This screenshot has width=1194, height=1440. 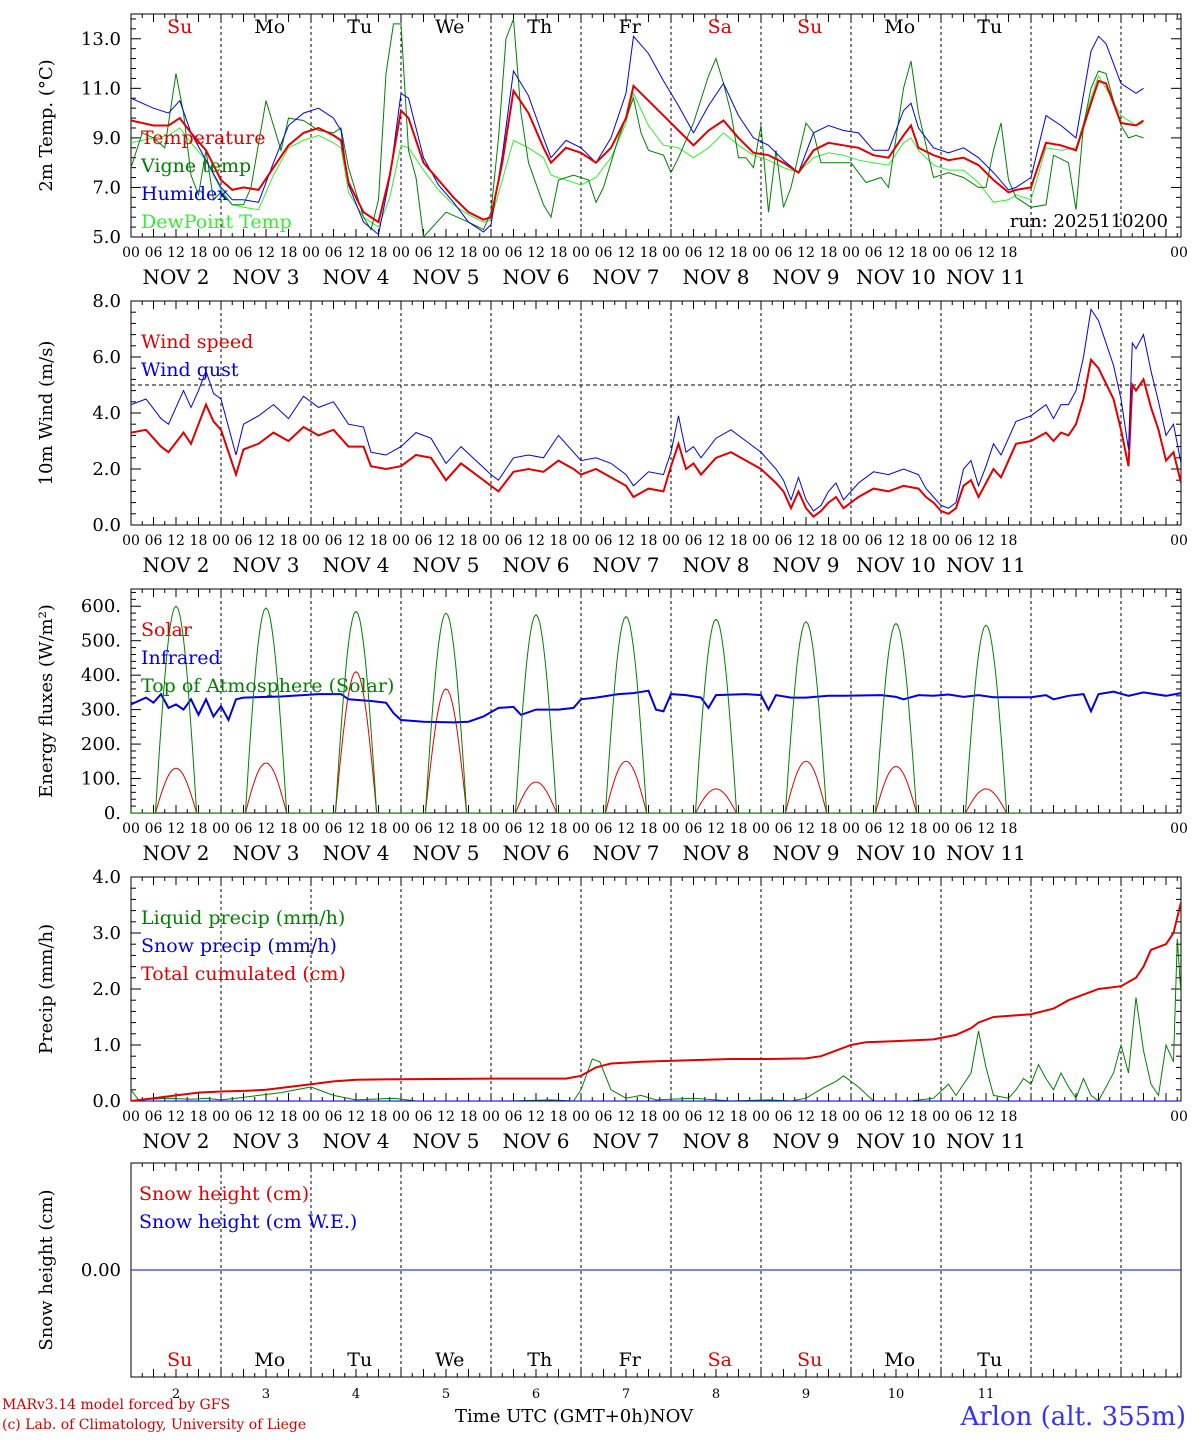 I want to click on station-name: Arlon (alt. 355m), so click(x=1073, y=1417).